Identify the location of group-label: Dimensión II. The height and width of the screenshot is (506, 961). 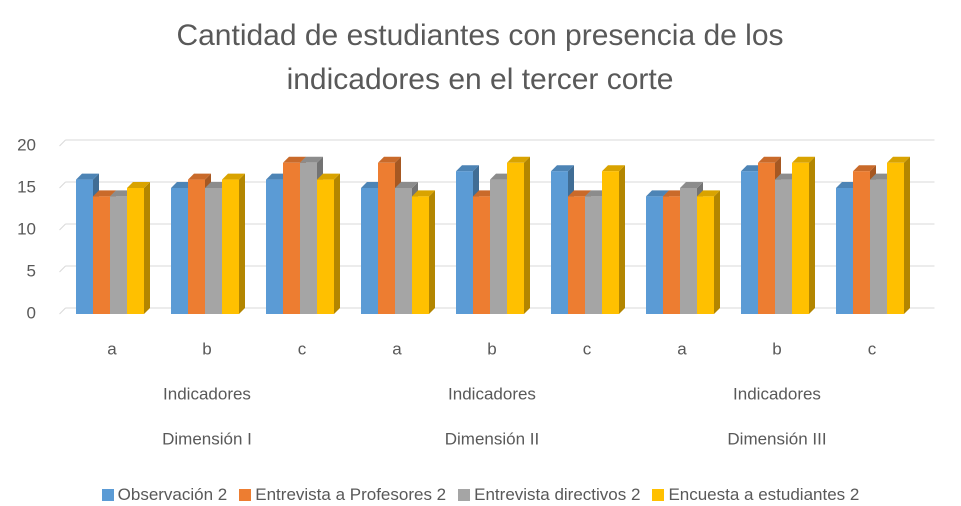
(492, 438).